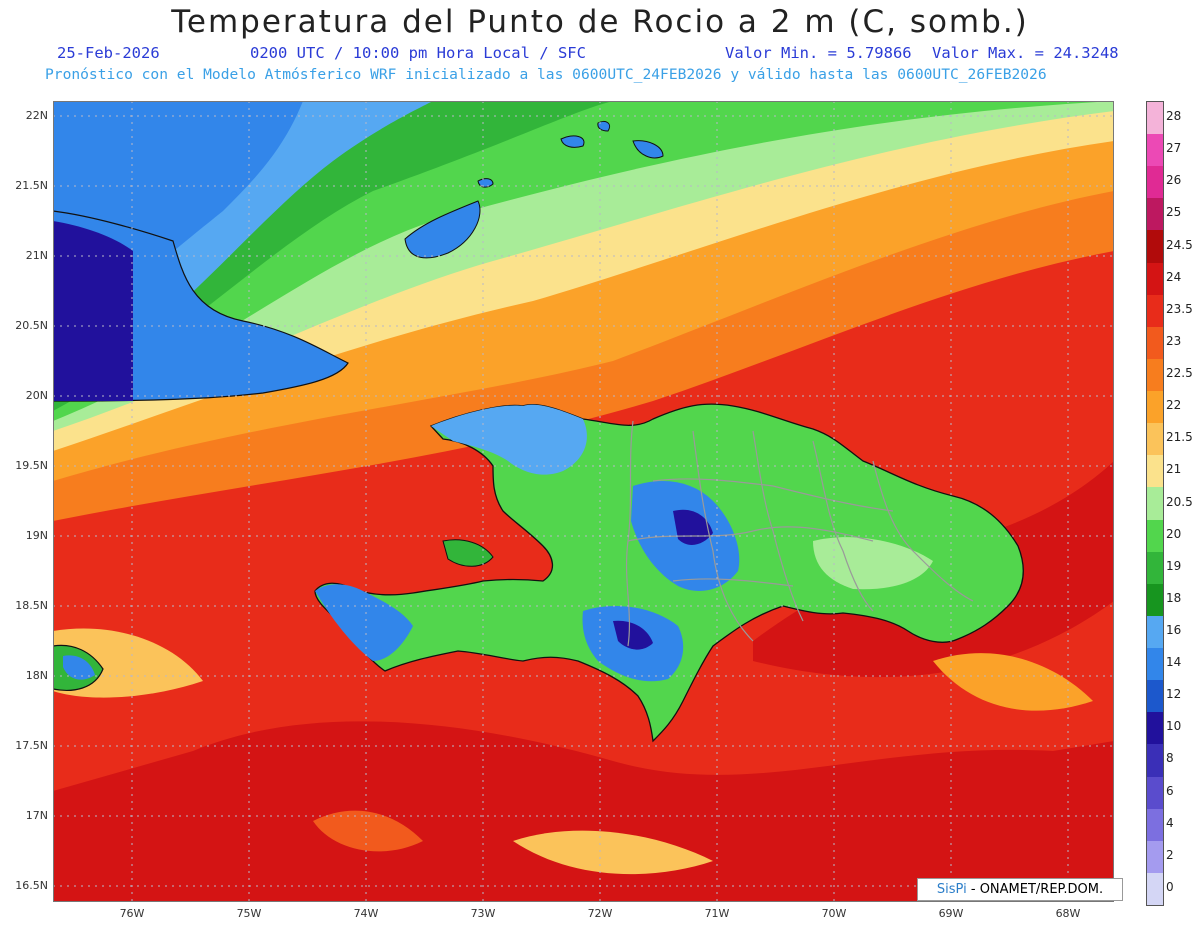 The height and width of the screenshot is (927, 1200). Describe the element at coordinates (1170, 854) in the screenshot. I see `color-scale-label: 2` at that location.